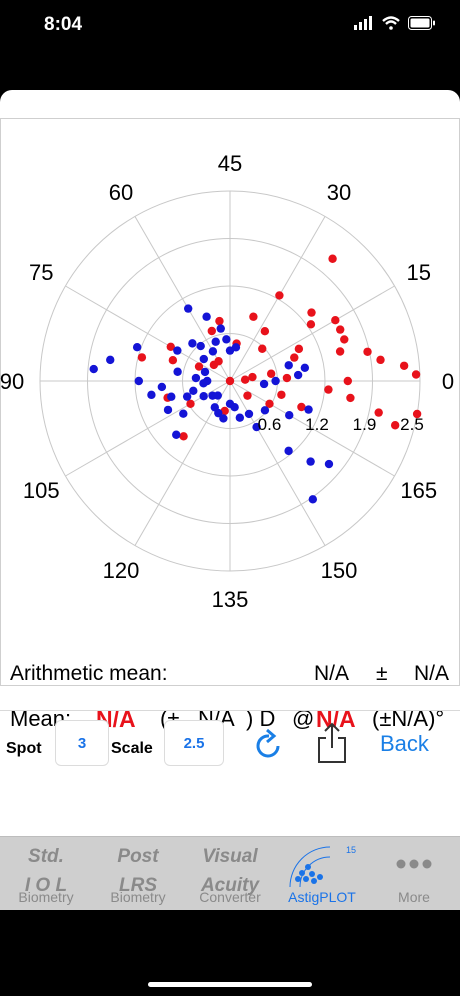 Image resolution: width=460 pixels, height=996 pixels. I want to click on tab-visual-line2: Acuity, so click(230, 885).